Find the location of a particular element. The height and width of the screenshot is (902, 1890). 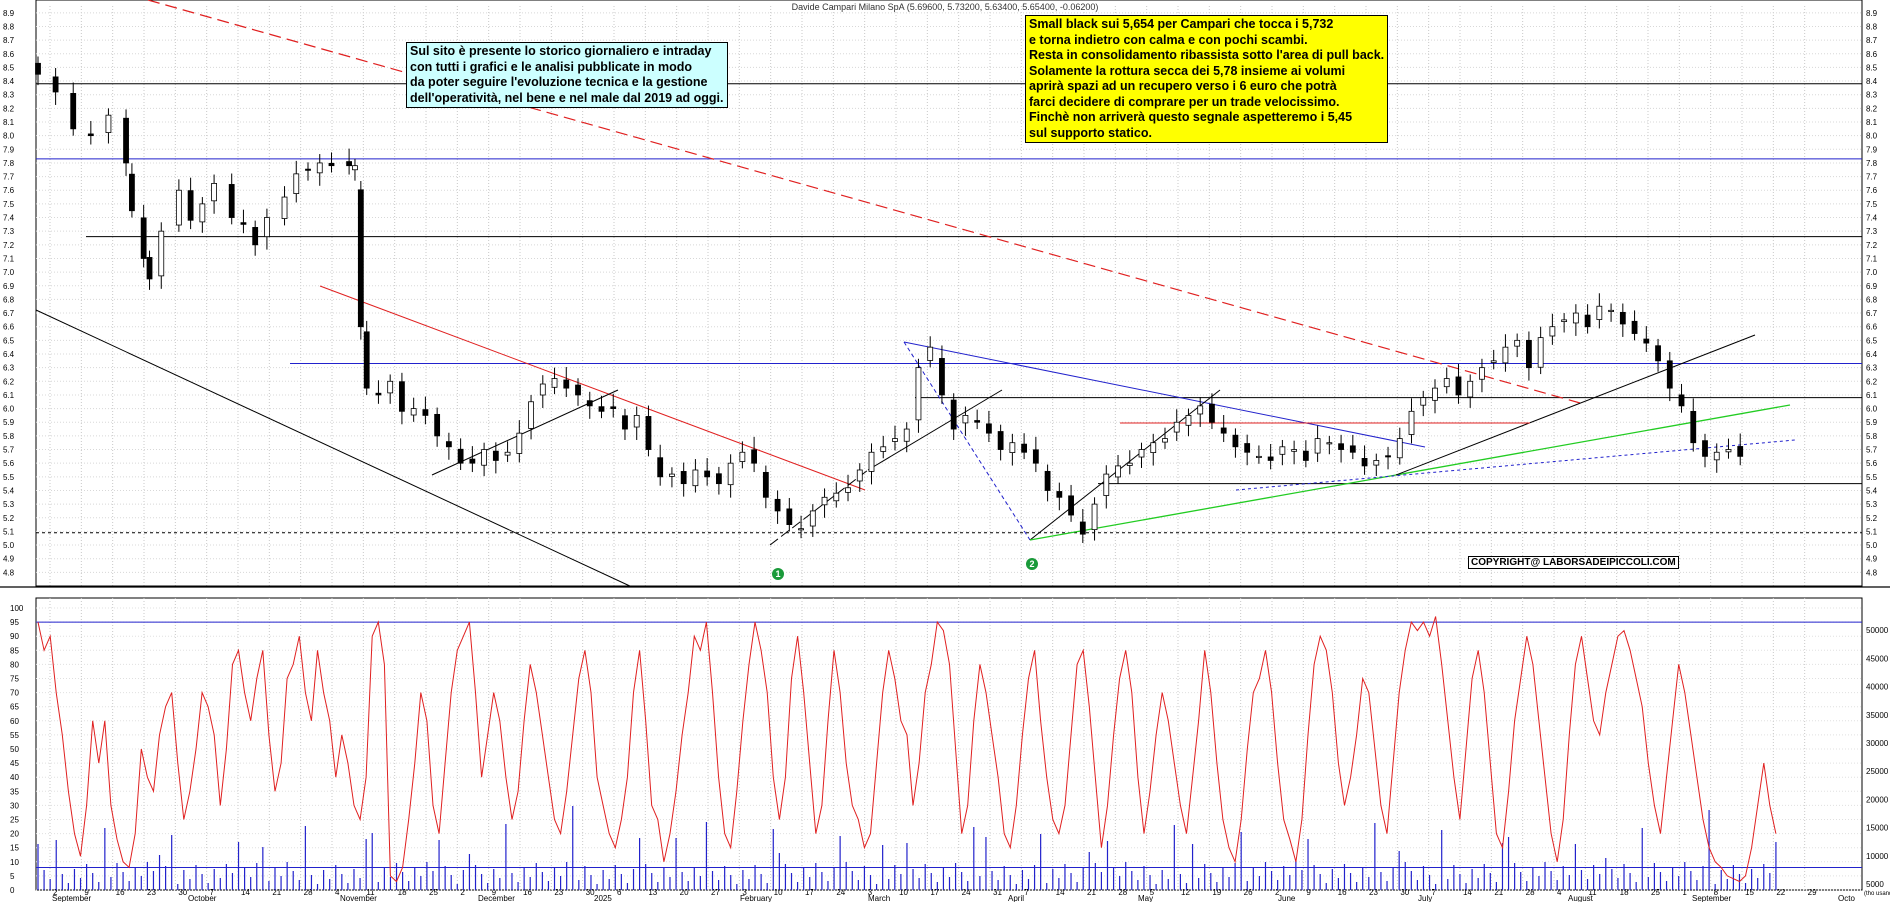

y-tick-left: 8.6 is located at coordinates (9, 54).